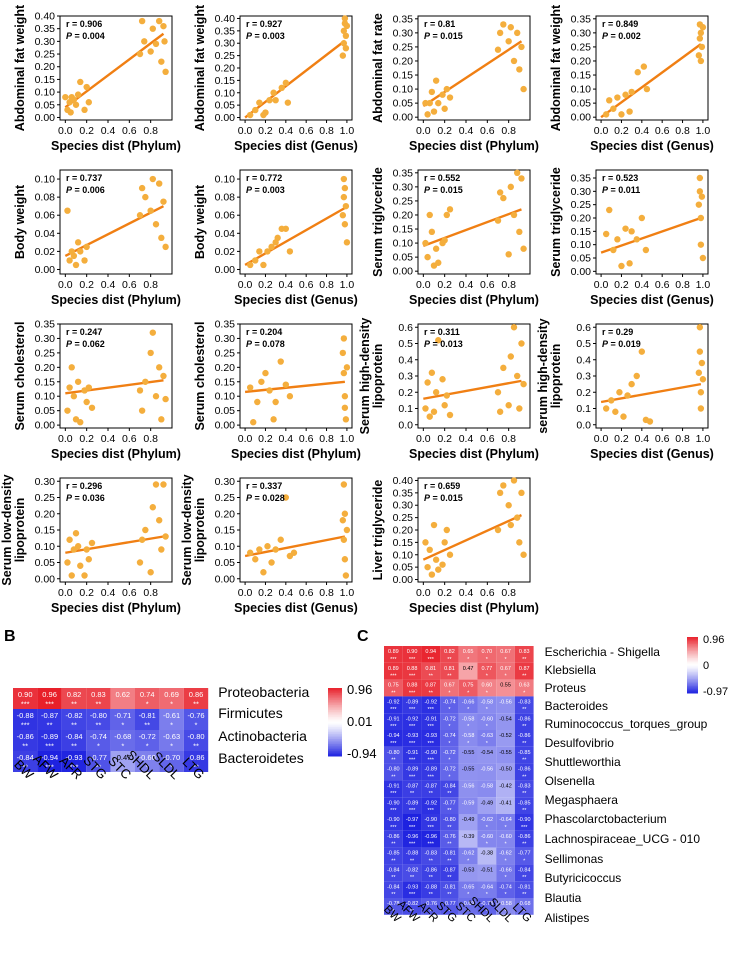 Image resolution: width=738 pixels, height=955 pixels. What do you see at coordinates (359, 689) in the screenshot?
I see `legend-max: 0.96` at bounding box center [359, 689].